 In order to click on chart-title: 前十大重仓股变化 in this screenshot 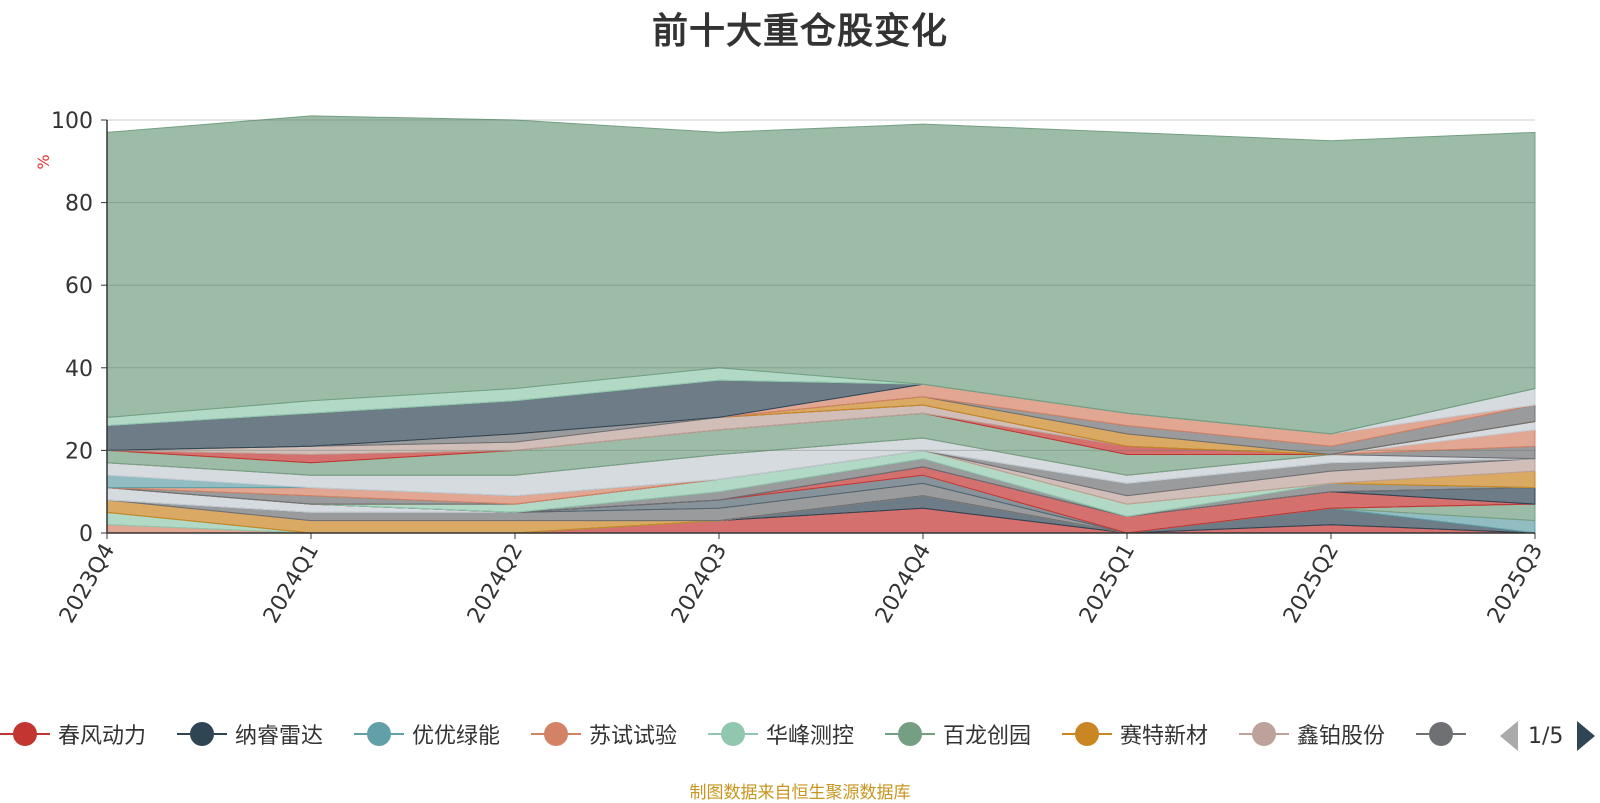, I will do `click(799, 31)`.